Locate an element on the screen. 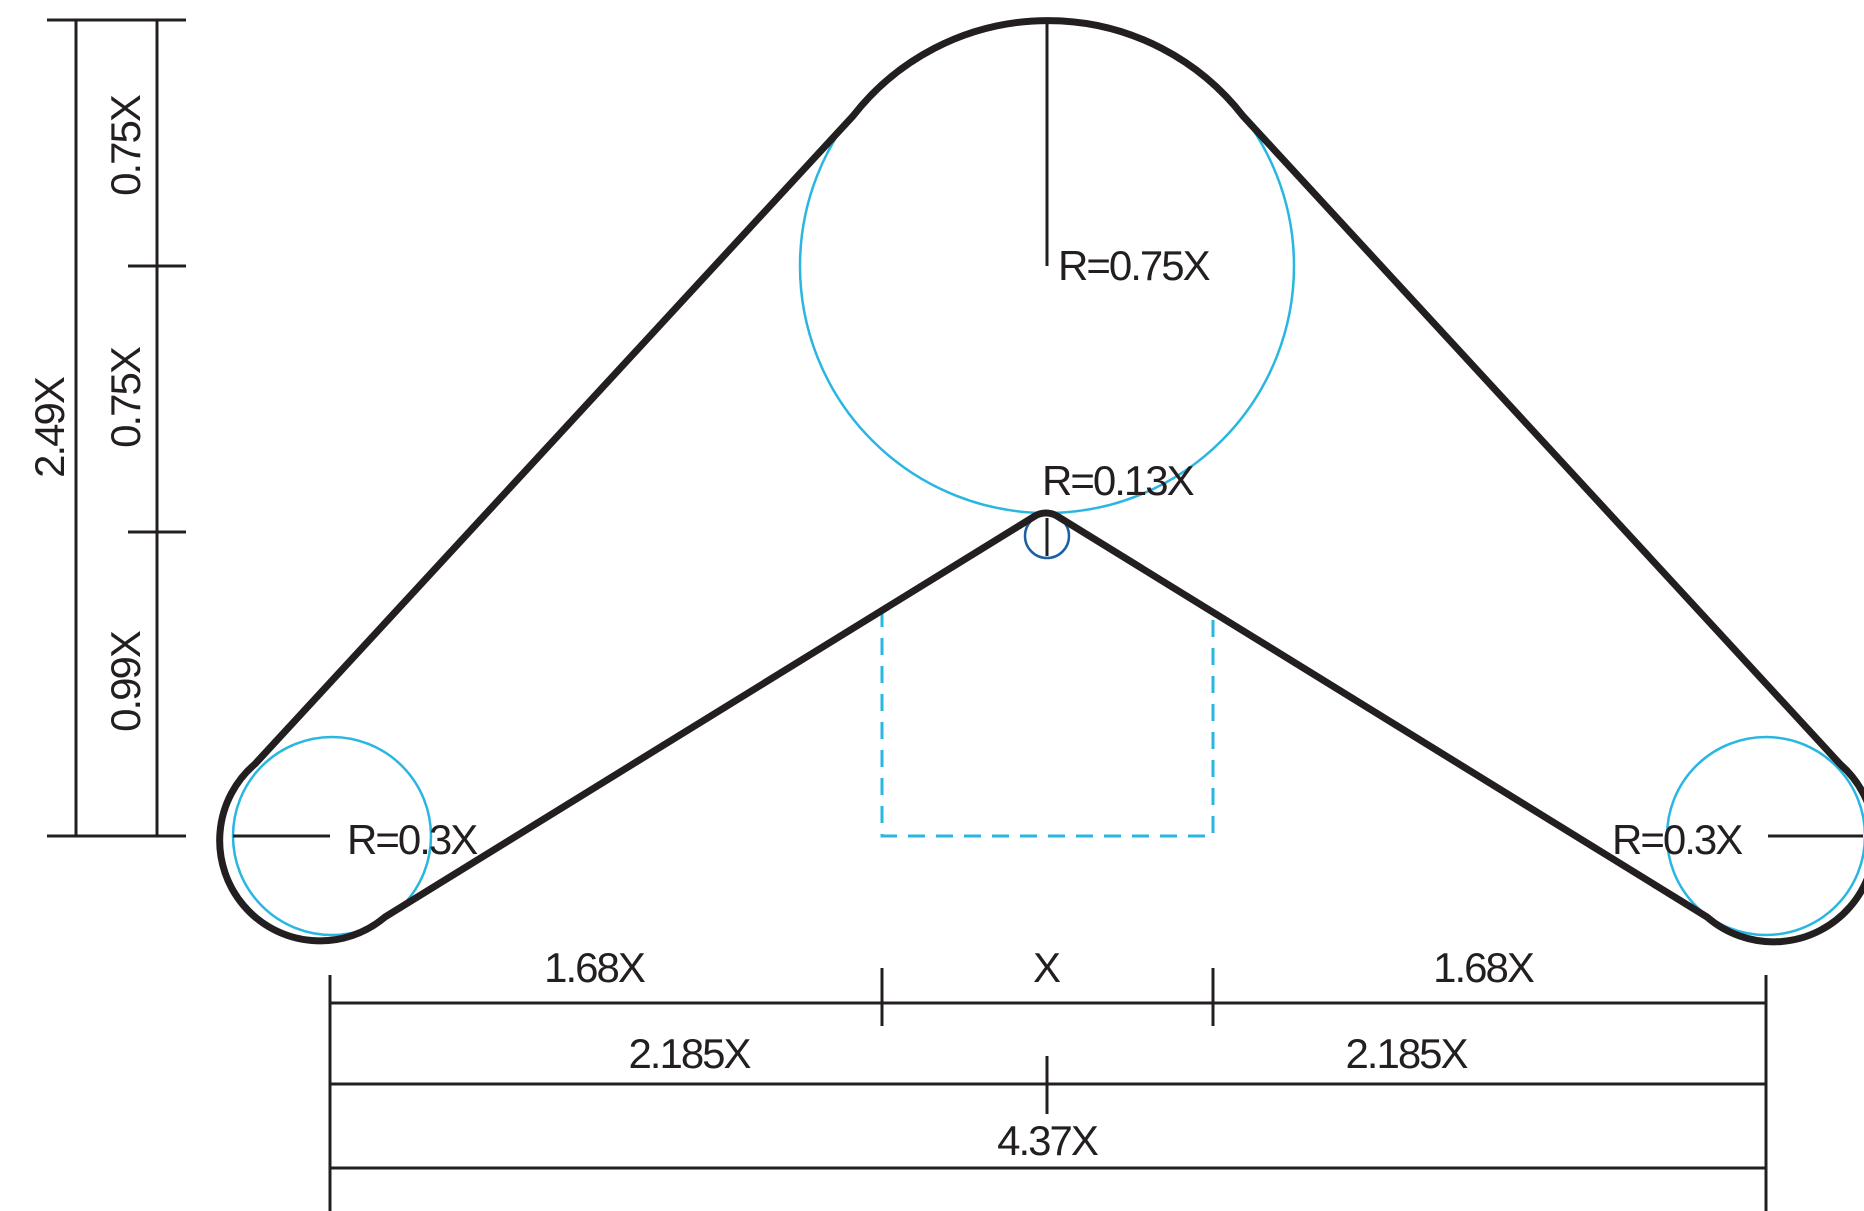 The height and width of the screenshot is (1211, 1864). width-center-label: X is located at coordinates (1047, 967).